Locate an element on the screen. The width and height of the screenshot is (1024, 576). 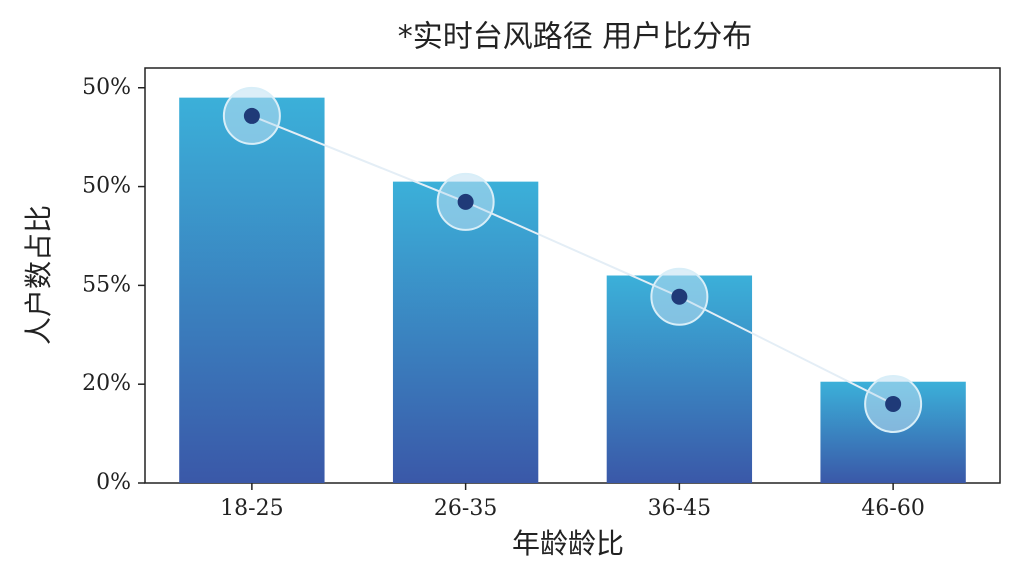
x-tick-label: 26-35 is located at coordinates (465, 508).